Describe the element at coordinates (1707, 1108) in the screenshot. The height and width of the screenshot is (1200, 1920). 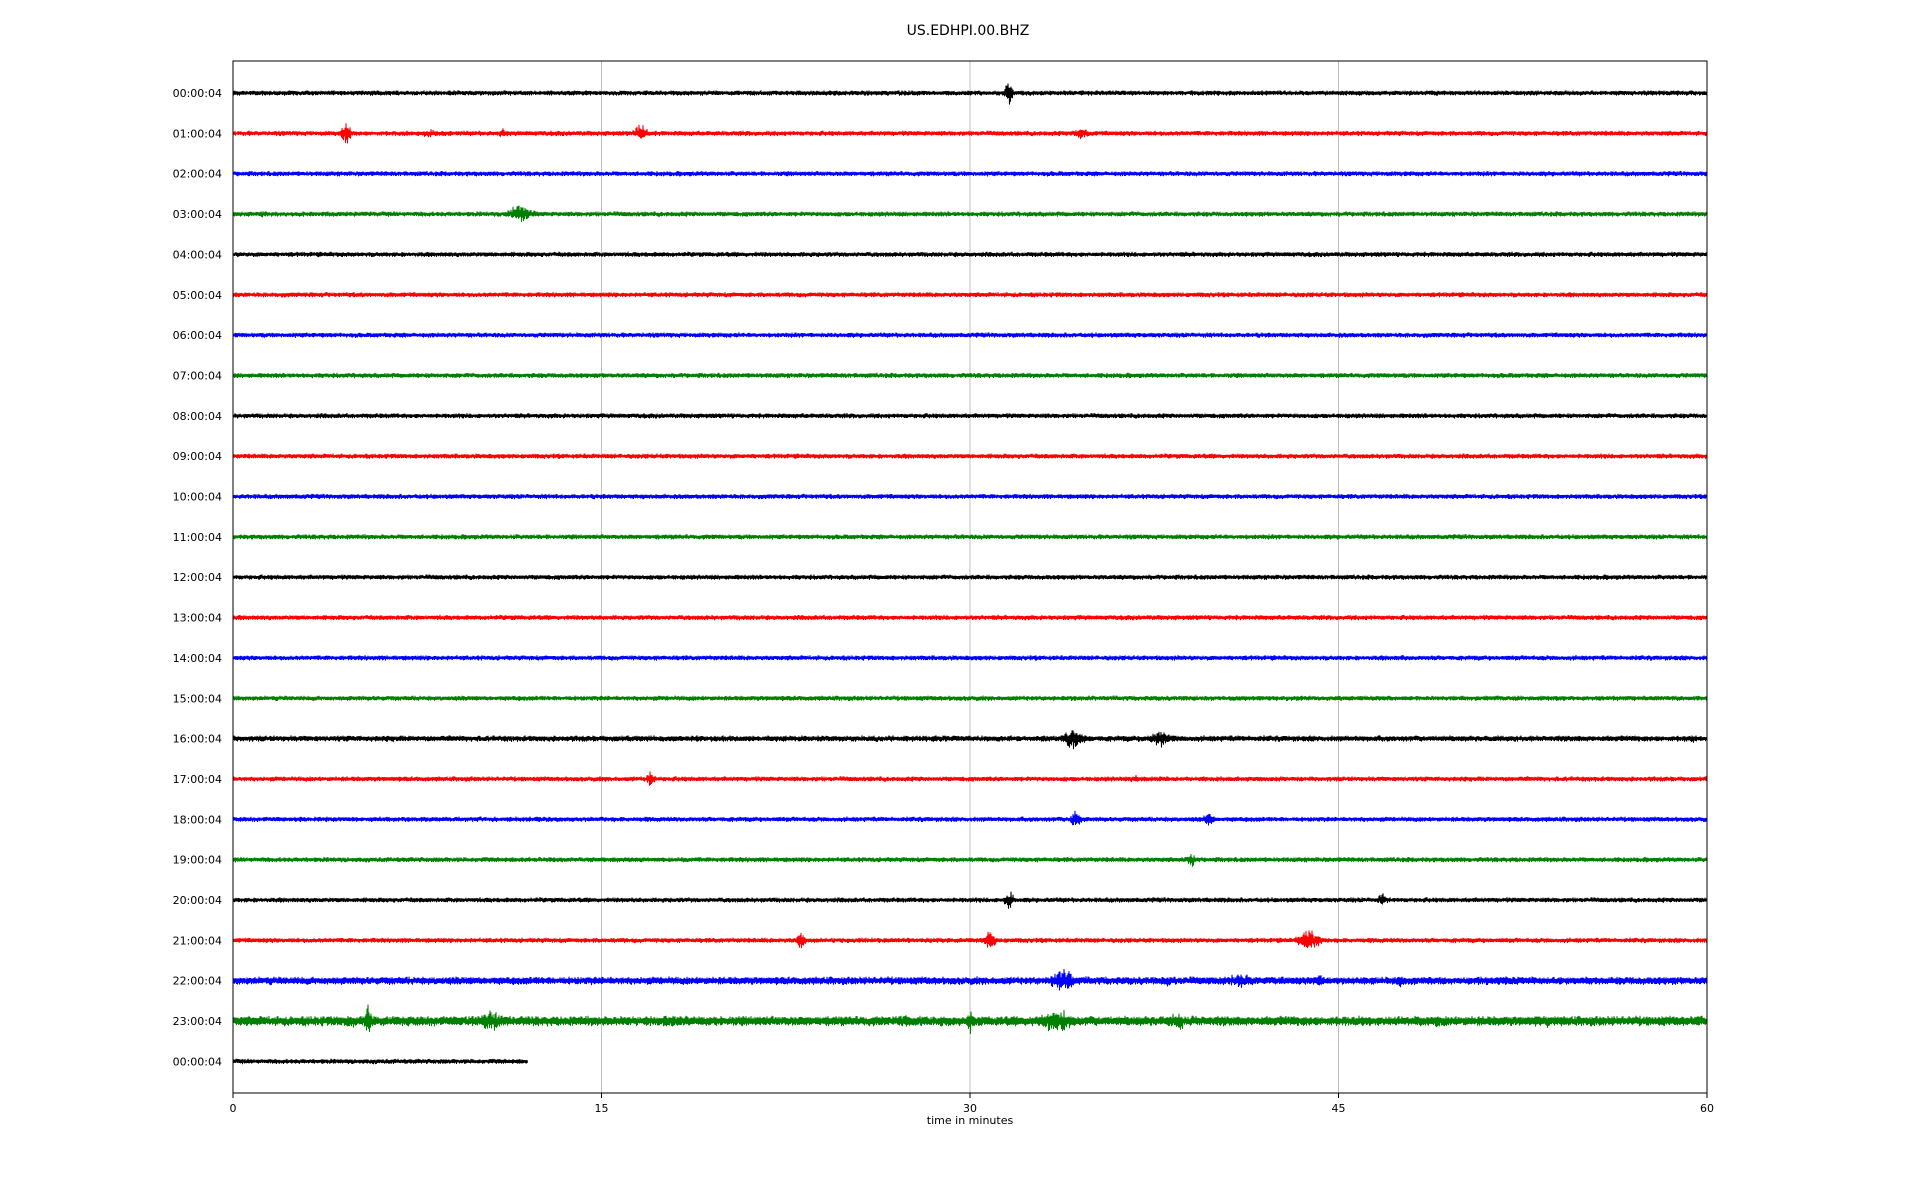
I see `x-tick-label: 60` at that location.